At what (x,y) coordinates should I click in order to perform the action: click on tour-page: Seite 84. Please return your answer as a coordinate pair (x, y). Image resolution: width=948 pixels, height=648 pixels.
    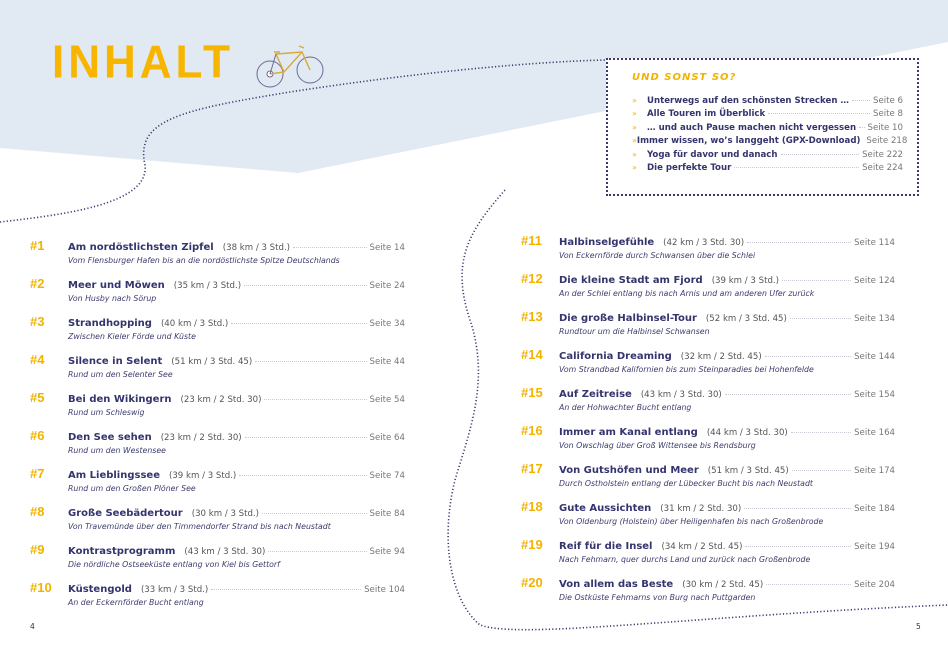
    Looking at the image, I should click on (387, 514).